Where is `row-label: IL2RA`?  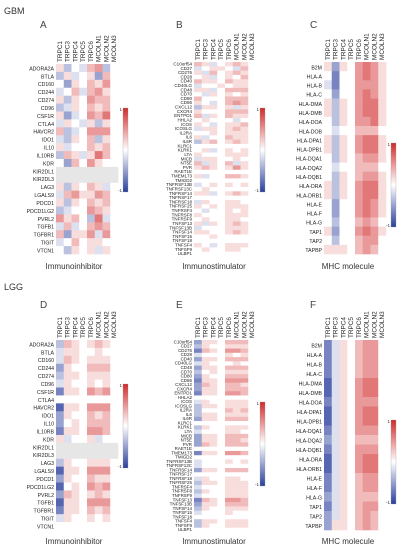 row-label: IL2RA is located at coordinates (185, 132).